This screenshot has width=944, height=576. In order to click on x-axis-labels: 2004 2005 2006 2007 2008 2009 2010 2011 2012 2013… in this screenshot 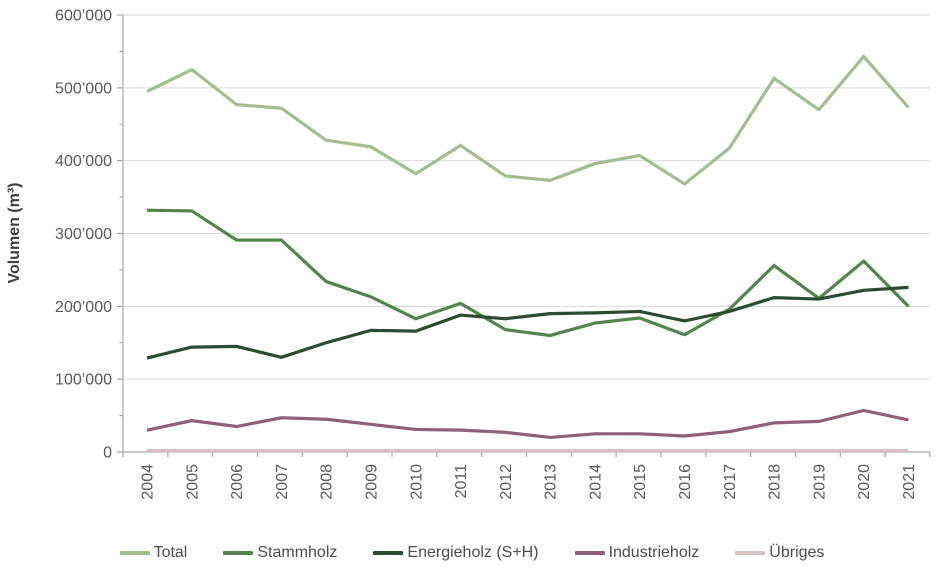, I will do `click(529, 482)`.